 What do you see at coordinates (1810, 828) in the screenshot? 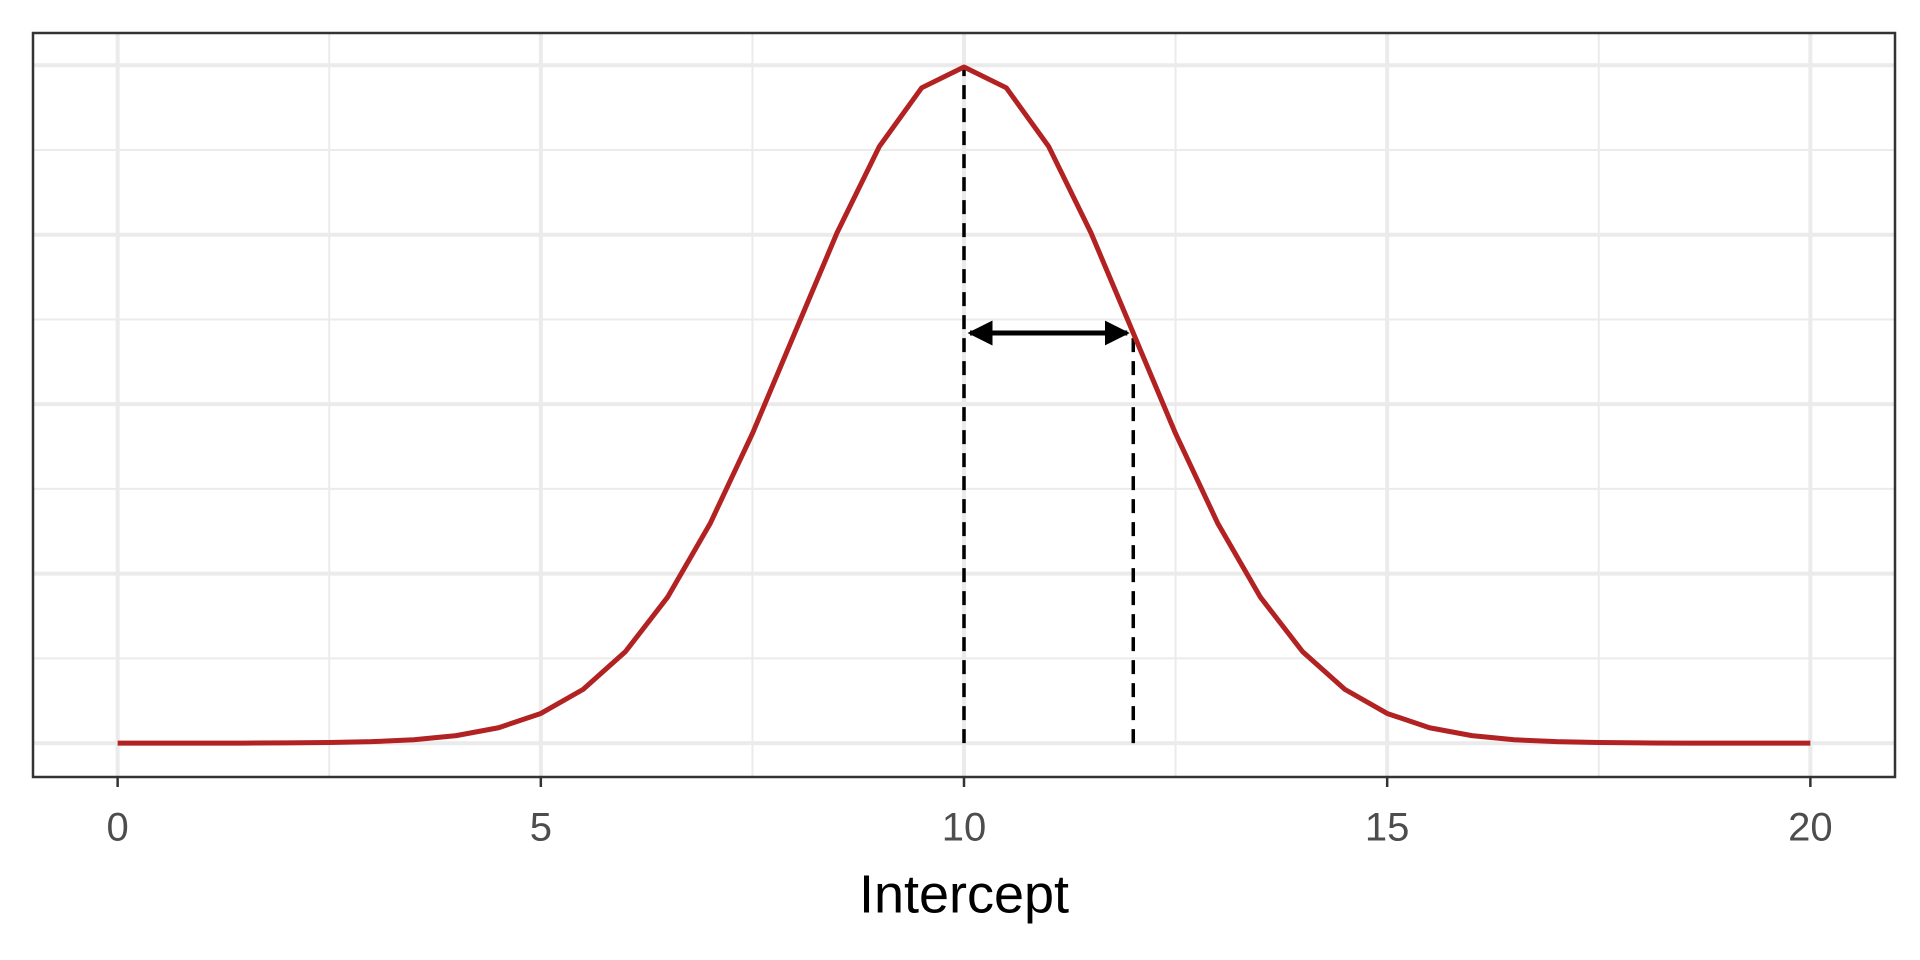
I see `x-tick-label: 20` at bounding box center [1810, 828].